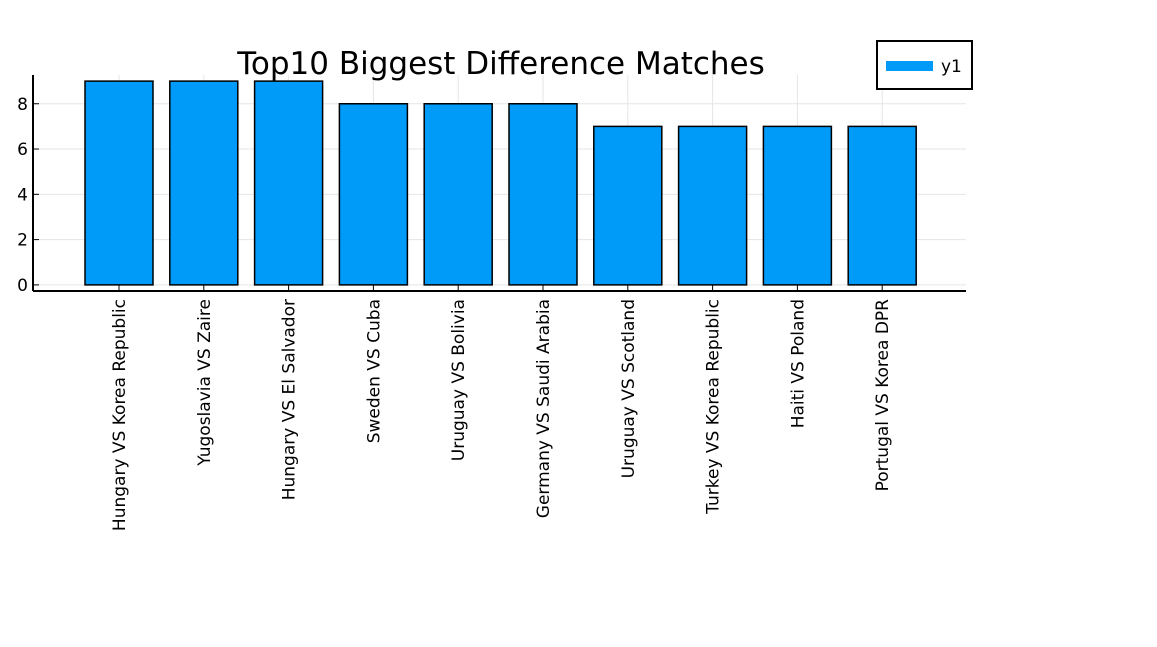 This screenshot has width=1157, height=647. What do you see at coordinates (714, 407) in the screenshot?
I see `x-tick-label: Turkey VS Korea Republic` at bounding box center [714, 407].